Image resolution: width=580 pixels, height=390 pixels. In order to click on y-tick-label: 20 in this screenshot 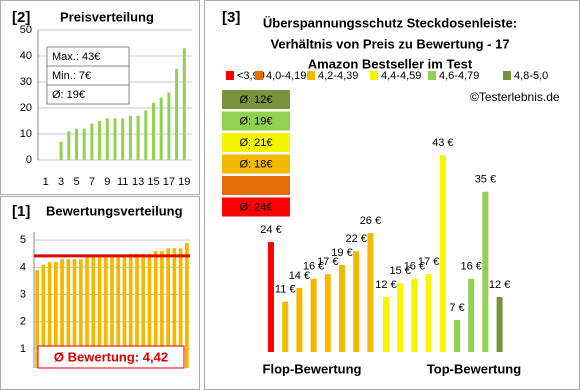, I will do `click(26, 108)`.